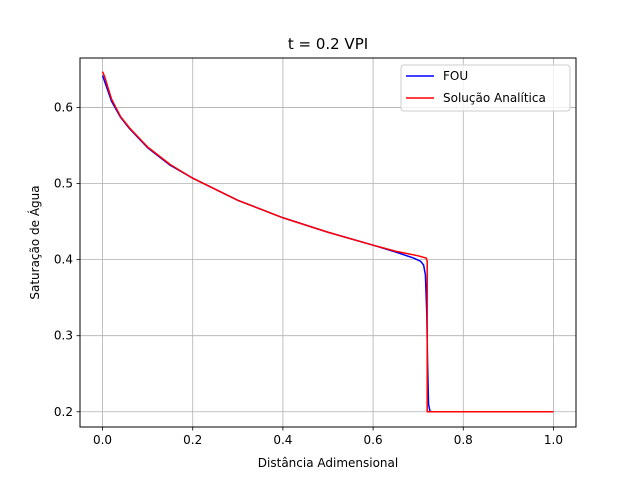  I want to click on y-axis-label: Saturação de Água, so click(34, 242).